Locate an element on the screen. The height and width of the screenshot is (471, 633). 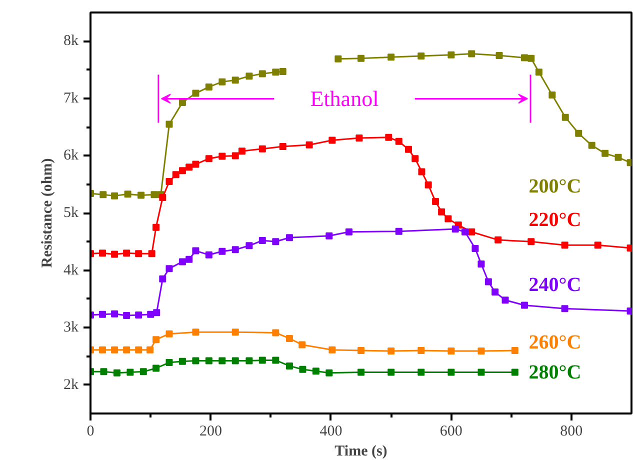
x-tick-label: 200 is located at coordinates (210, 432).